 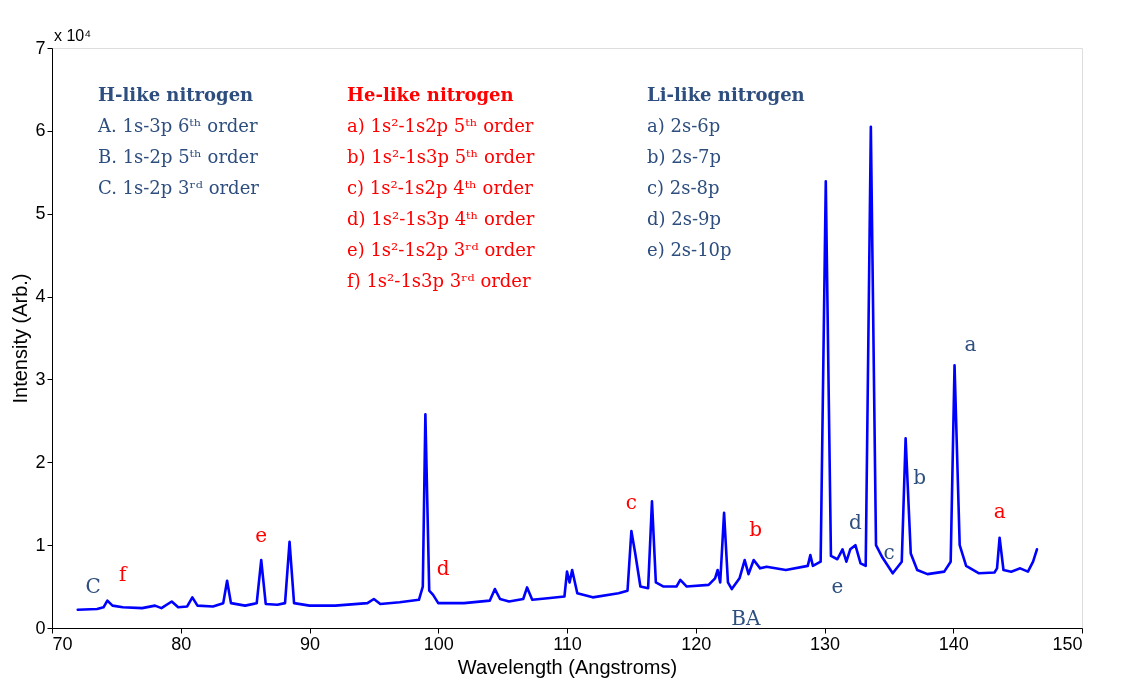 What do you see at coordinates (181, 643) in the screenshot?
I see `x-tick-label: 80` at bounding box center [181, 643].